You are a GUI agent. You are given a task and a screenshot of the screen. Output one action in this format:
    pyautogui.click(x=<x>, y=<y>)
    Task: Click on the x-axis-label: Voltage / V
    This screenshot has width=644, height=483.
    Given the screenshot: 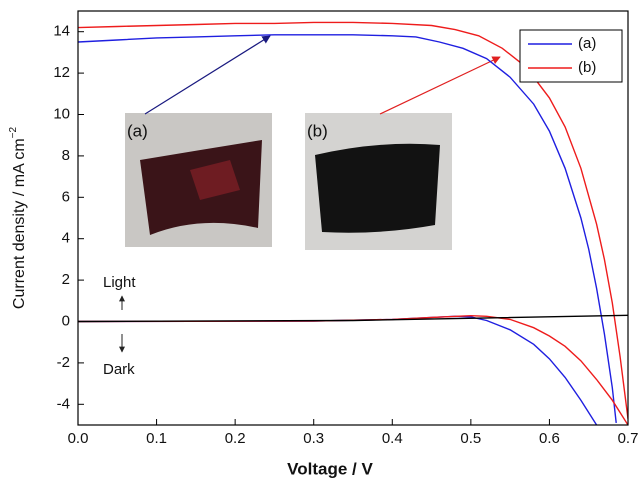 What is the action you would take?
    pyautogui.click(x=330, y=468)
    